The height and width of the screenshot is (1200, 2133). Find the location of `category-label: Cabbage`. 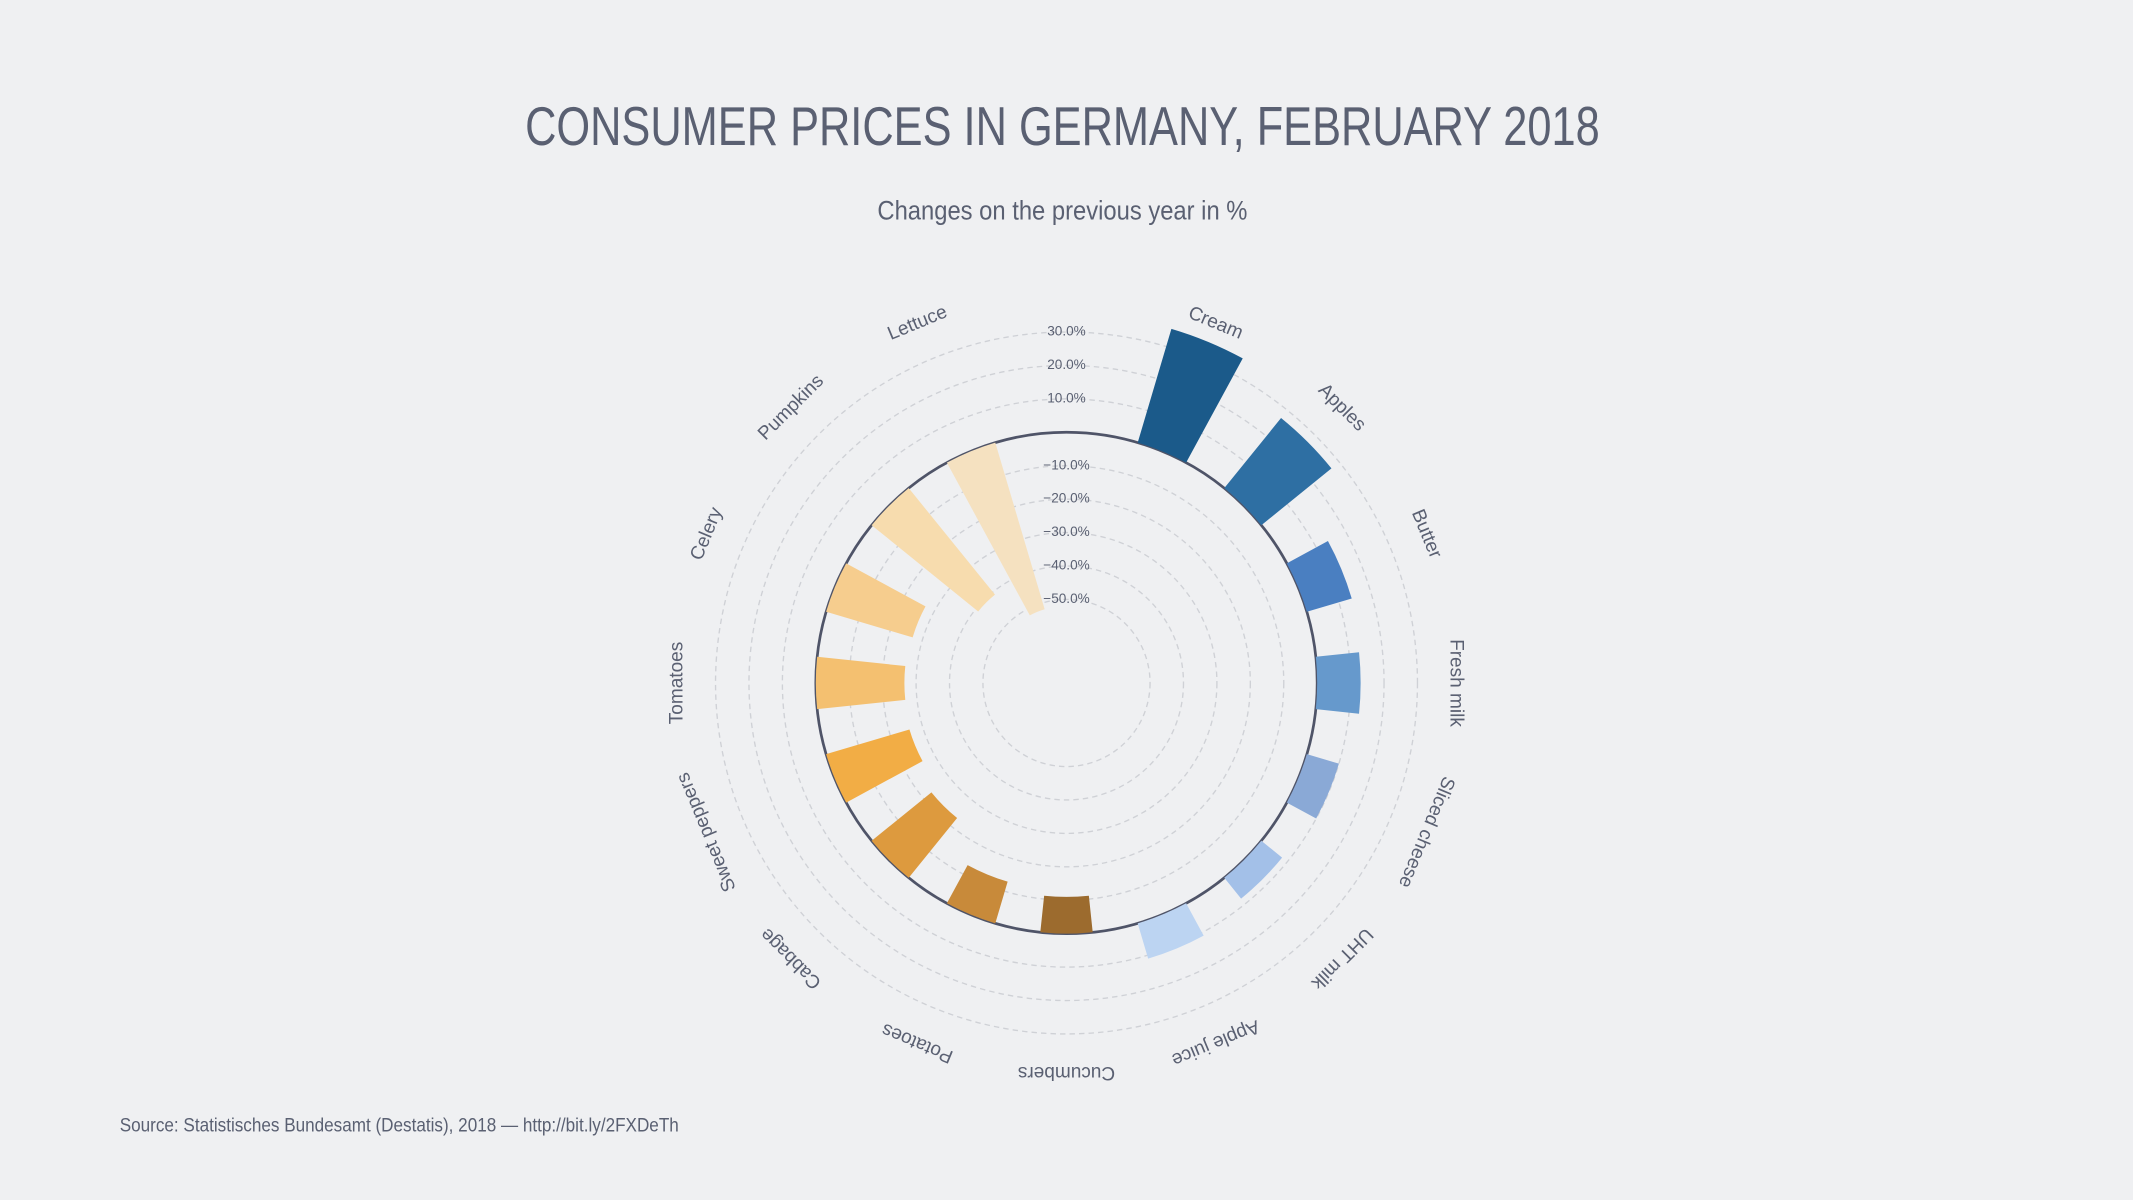

category-label: Cabbage is located at coordinates (790, 958).